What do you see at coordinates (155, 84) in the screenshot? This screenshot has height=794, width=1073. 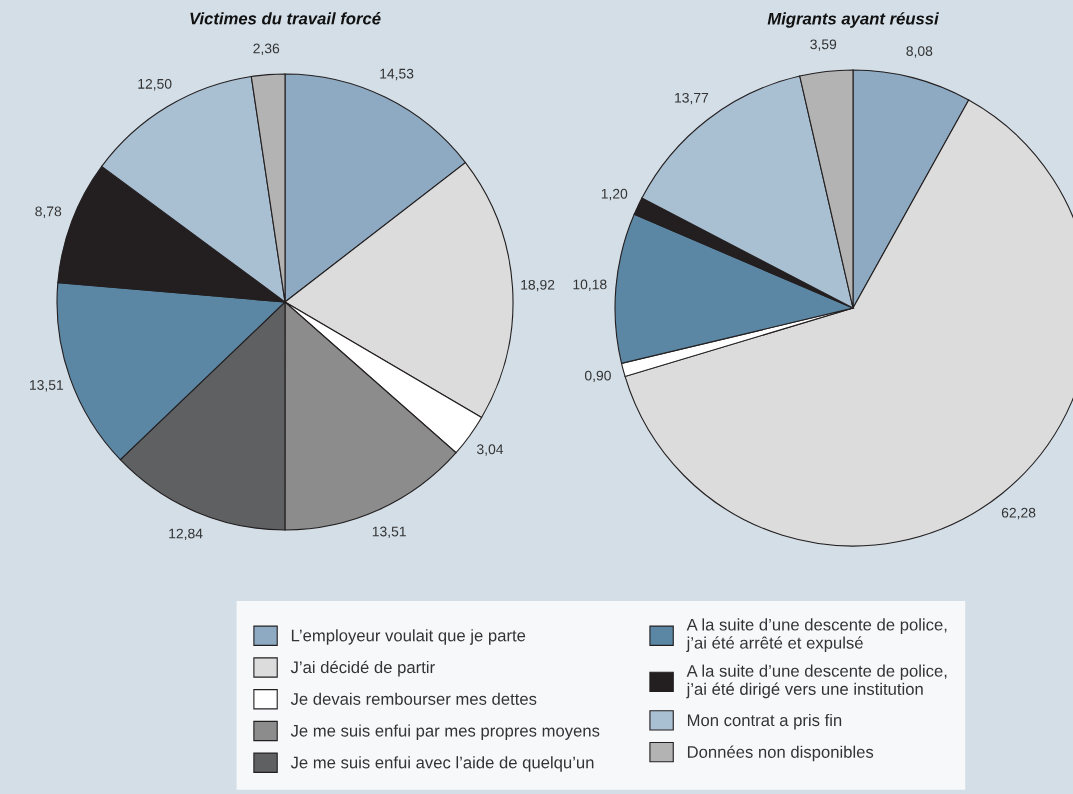 I see `data-label: 12,50` at bounding box center [155, 84].